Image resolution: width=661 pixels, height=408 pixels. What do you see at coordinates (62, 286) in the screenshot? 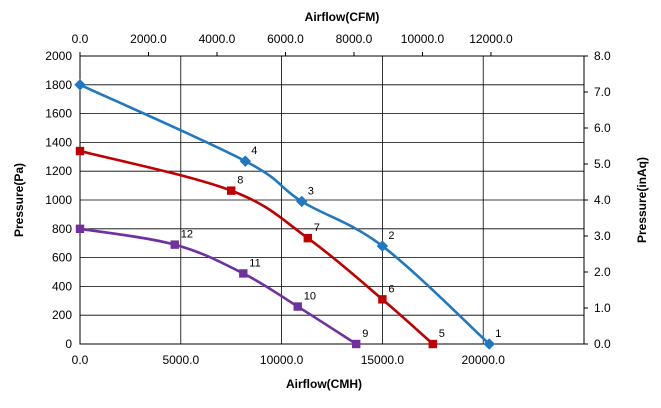
I see `y-tick-label: 400` at bounding box center [62, 286].